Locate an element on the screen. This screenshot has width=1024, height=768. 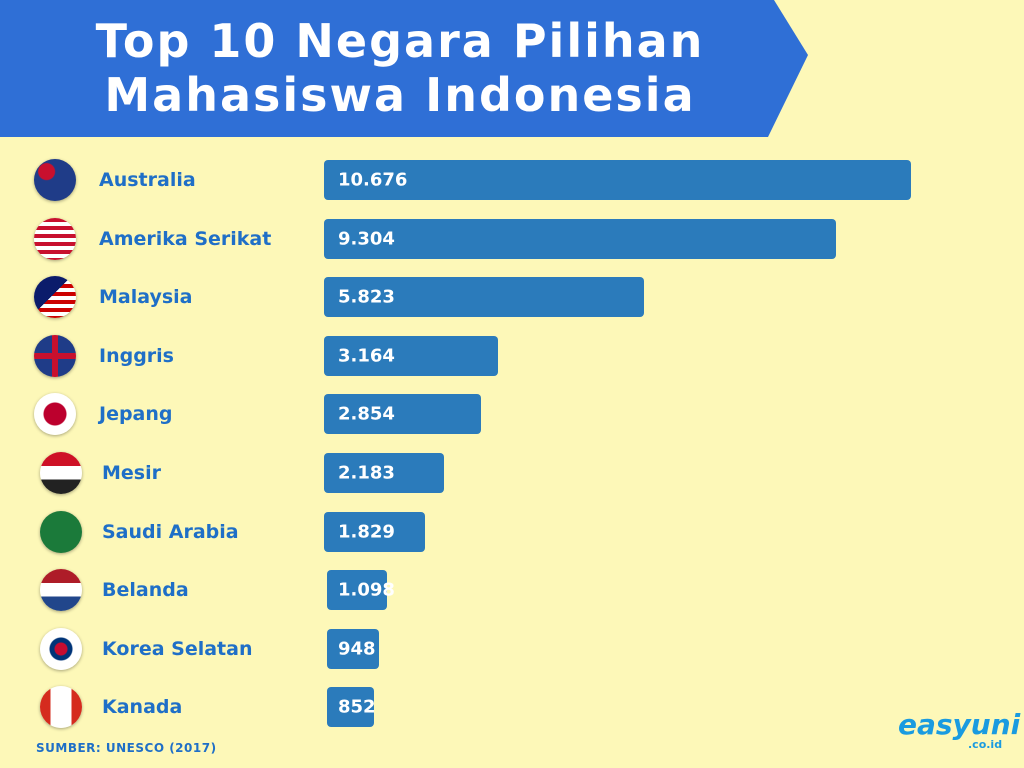
category-label: Saudi Arabia is located at coordinates (170, 531).